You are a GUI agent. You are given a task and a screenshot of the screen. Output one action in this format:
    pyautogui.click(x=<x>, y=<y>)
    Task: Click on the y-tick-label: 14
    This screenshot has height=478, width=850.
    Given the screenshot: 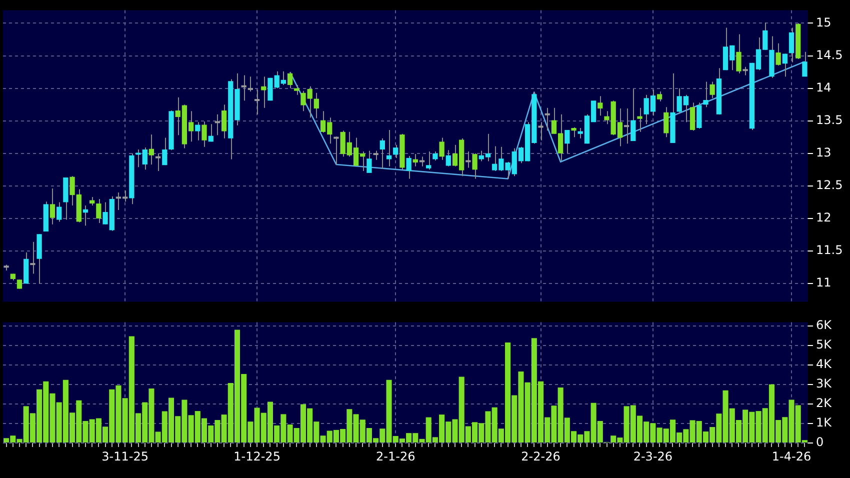 What is the action you would take?
    pyautogui.click(x=824, y=87)
    